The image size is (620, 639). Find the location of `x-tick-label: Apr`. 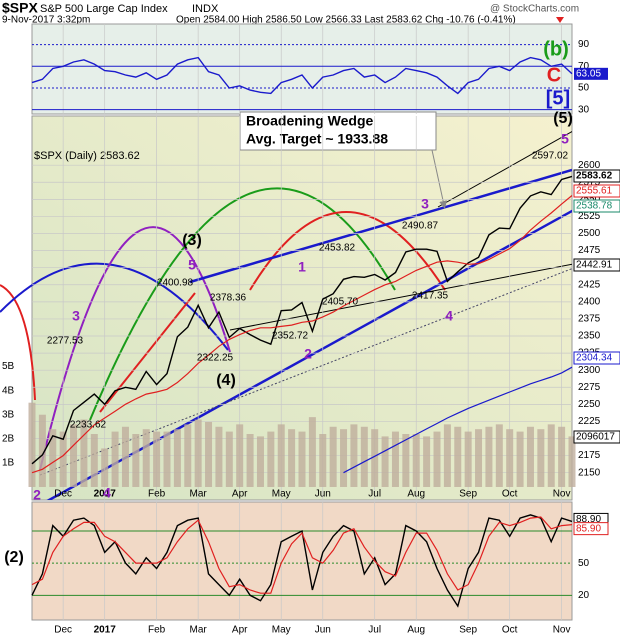

x-tick-label: Apr is located at coordinates (240, 630).